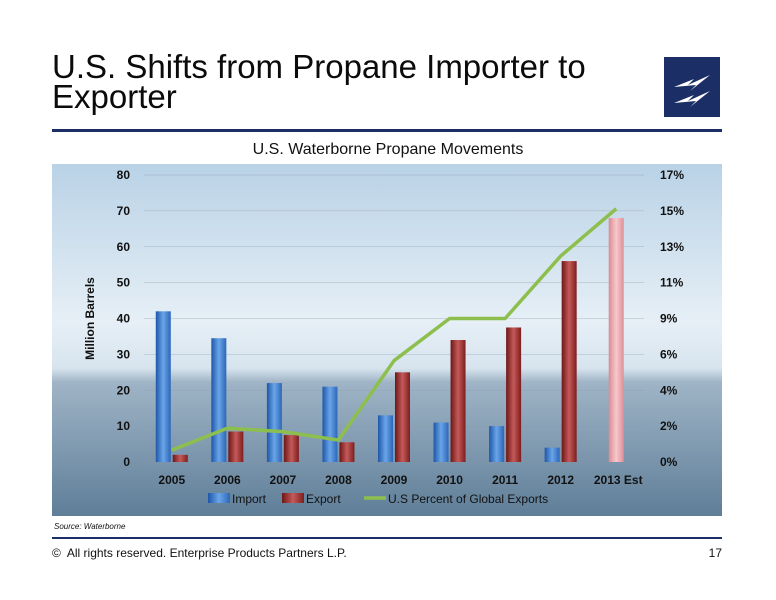  What do you see at coordinates (618, 480) in the screenshot?
I see `x-tick-label: 2013 Est` at bounding box center [618, 480].